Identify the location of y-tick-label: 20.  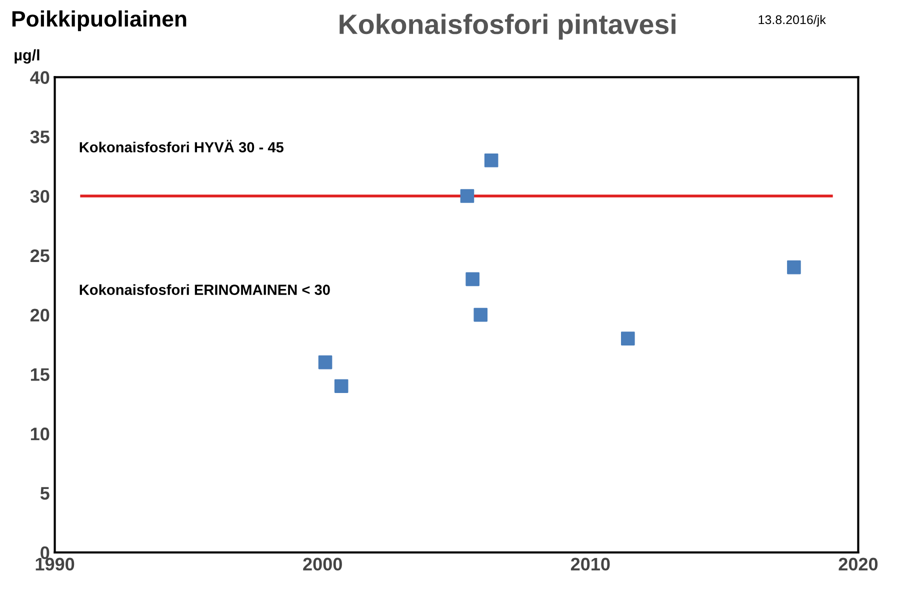
(40, 315).